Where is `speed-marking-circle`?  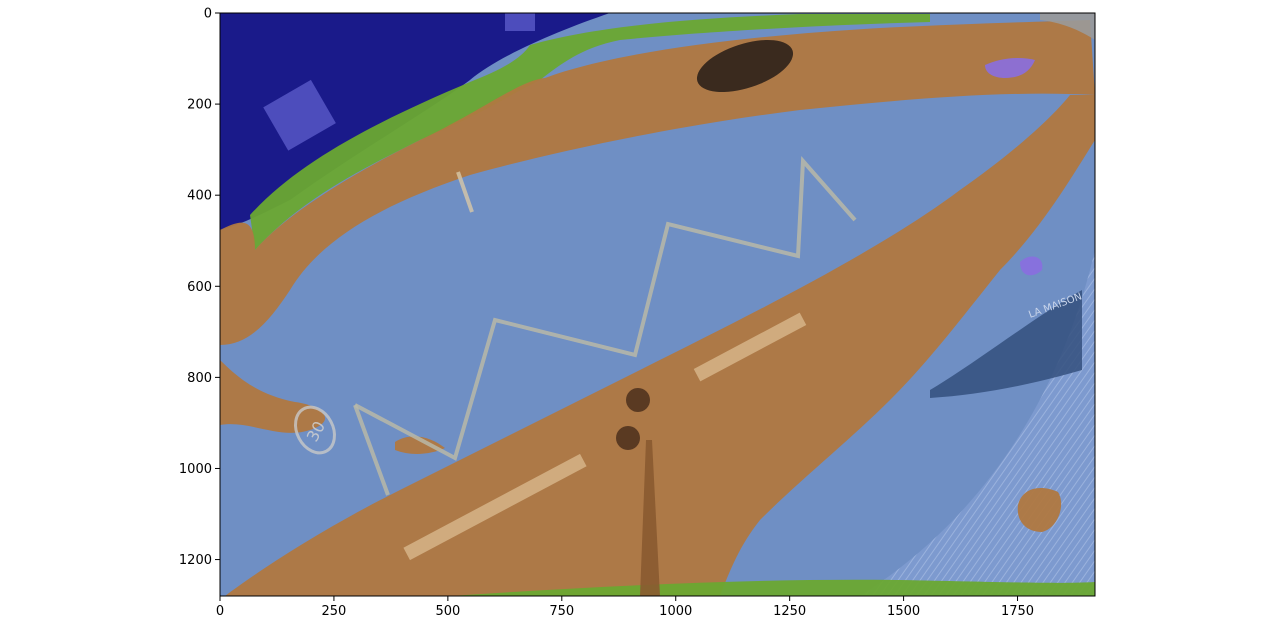 speed-marking-circle is located at coordinates (315, 430).